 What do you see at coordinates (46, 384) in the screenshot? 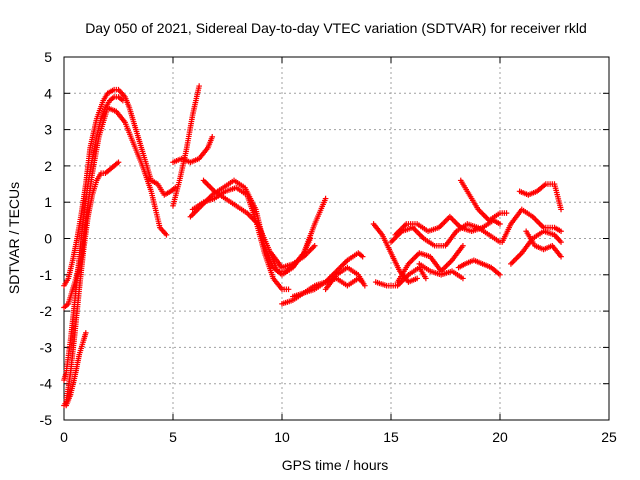
I see `y-tick-label: -4` at bounding box center [46, 384].